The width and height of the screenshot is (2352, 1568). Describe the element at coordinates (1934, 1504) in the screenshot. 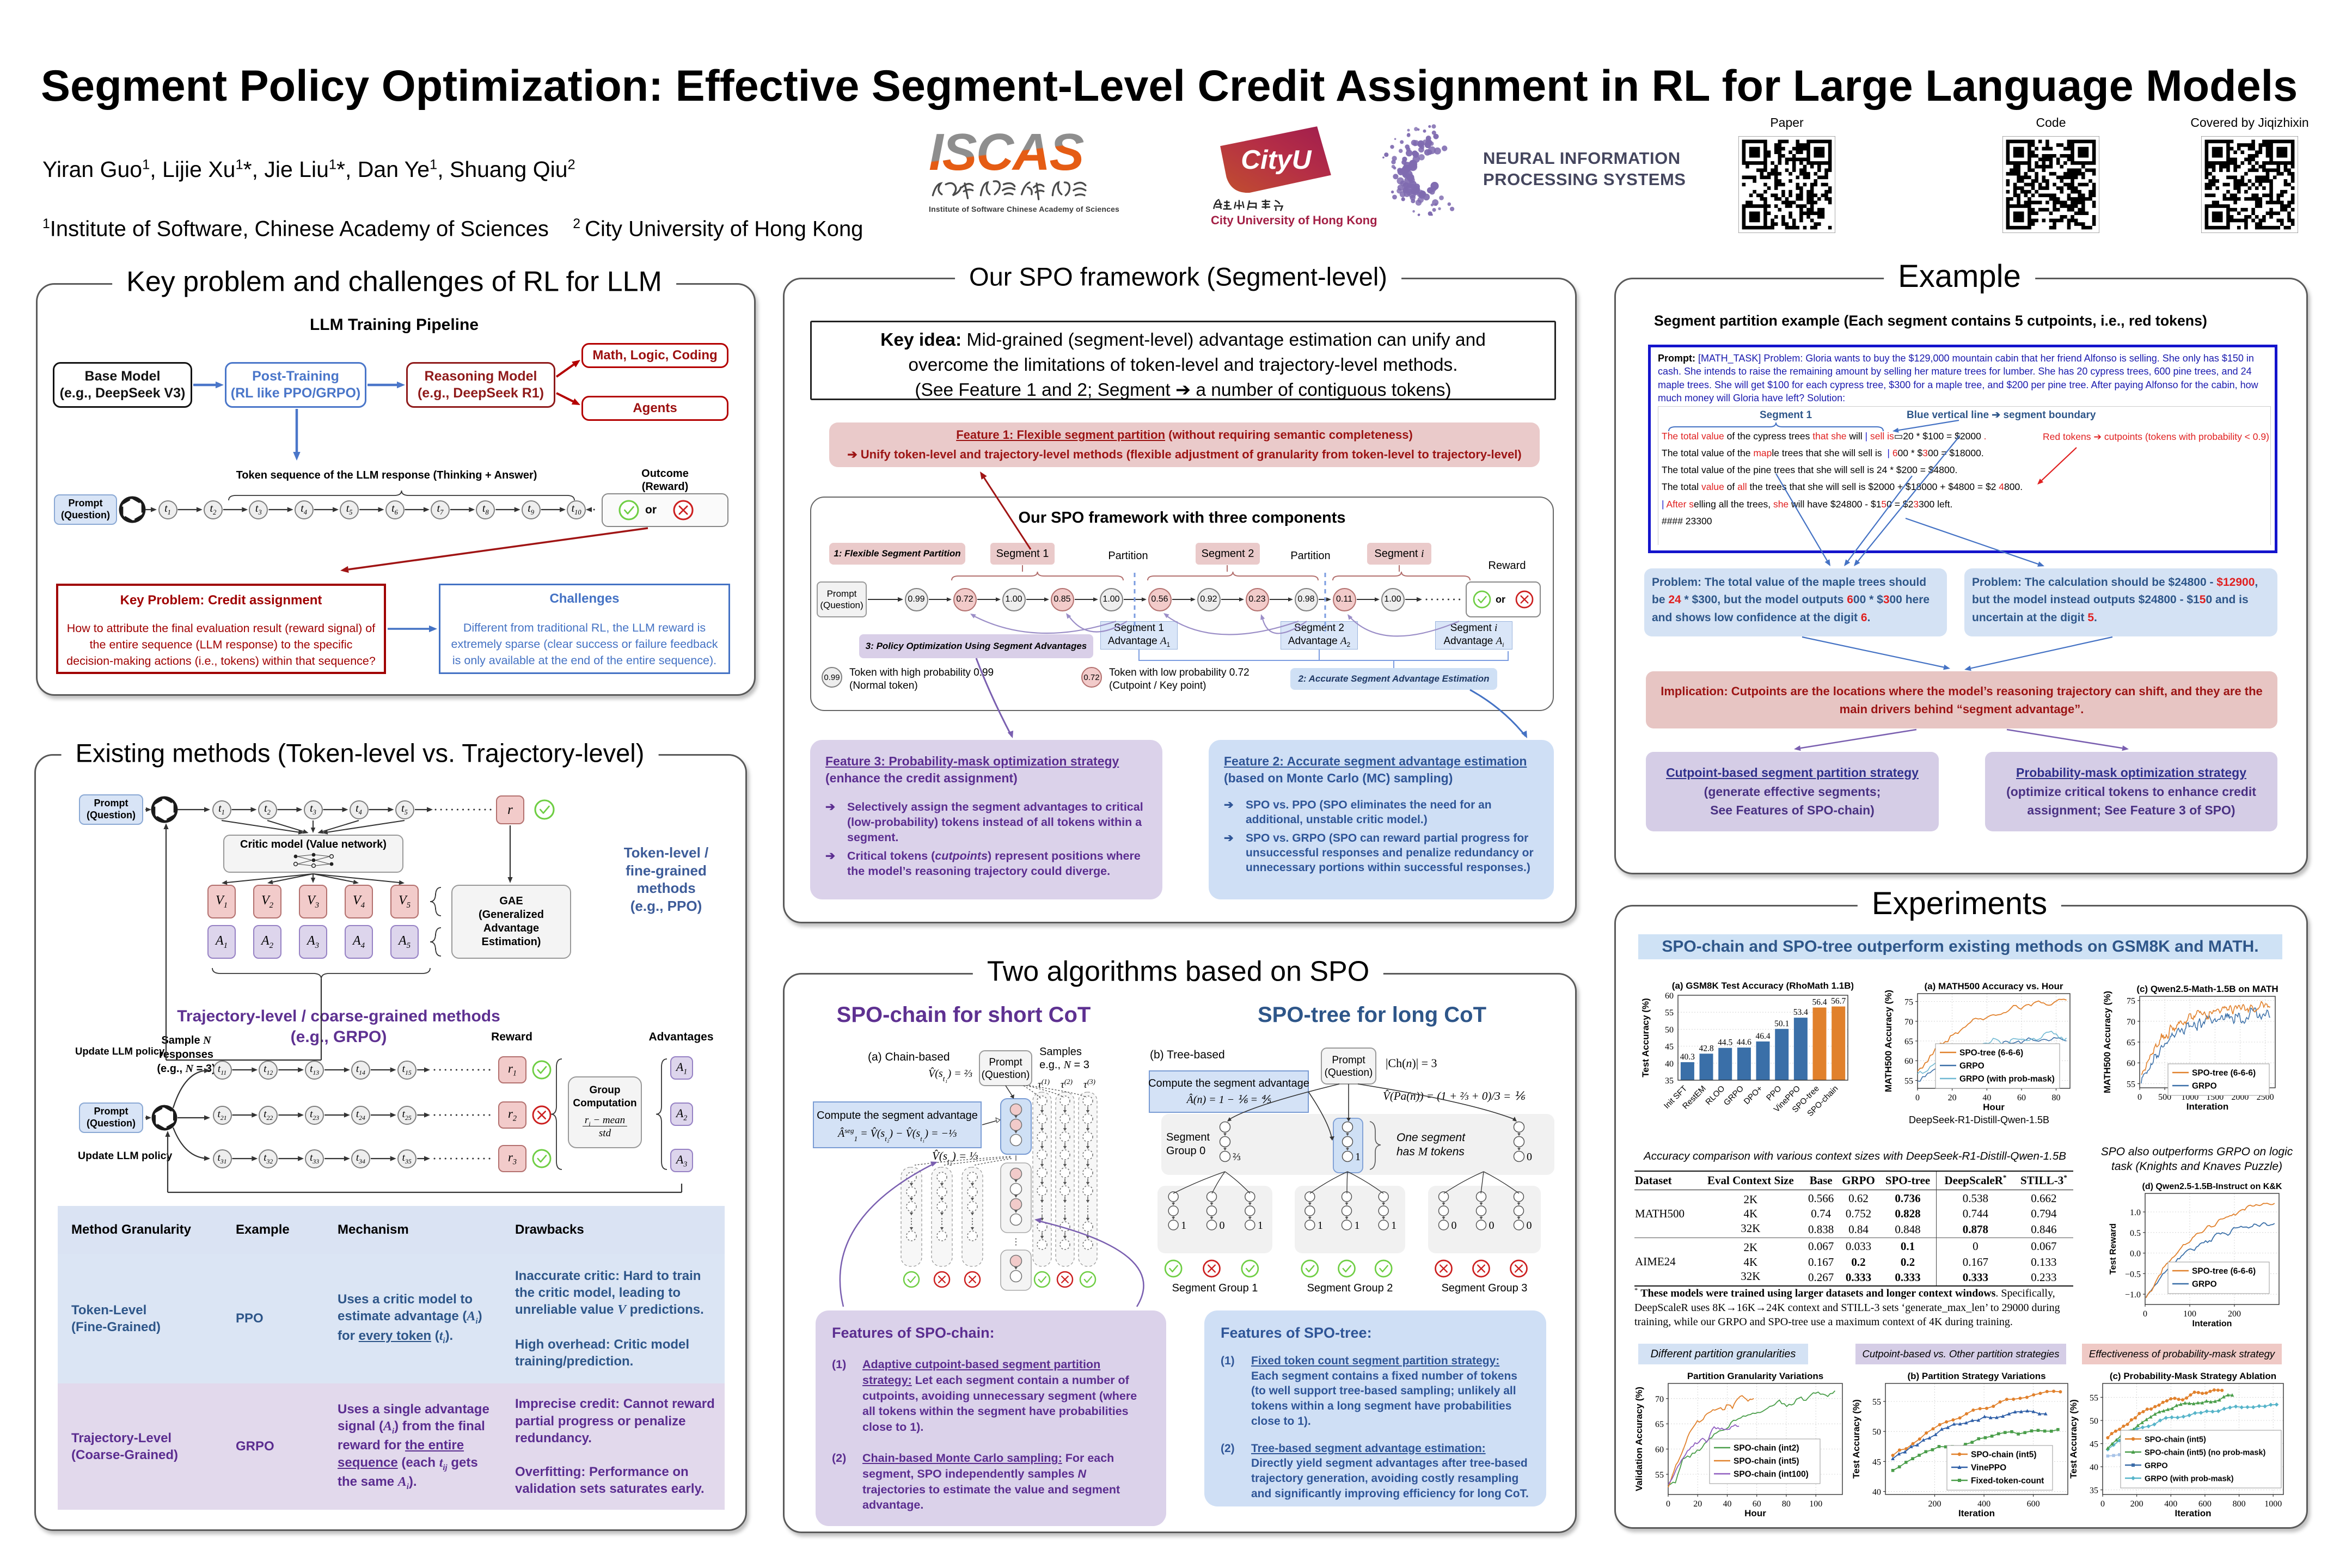

I see `svg-text: 200` at that location.